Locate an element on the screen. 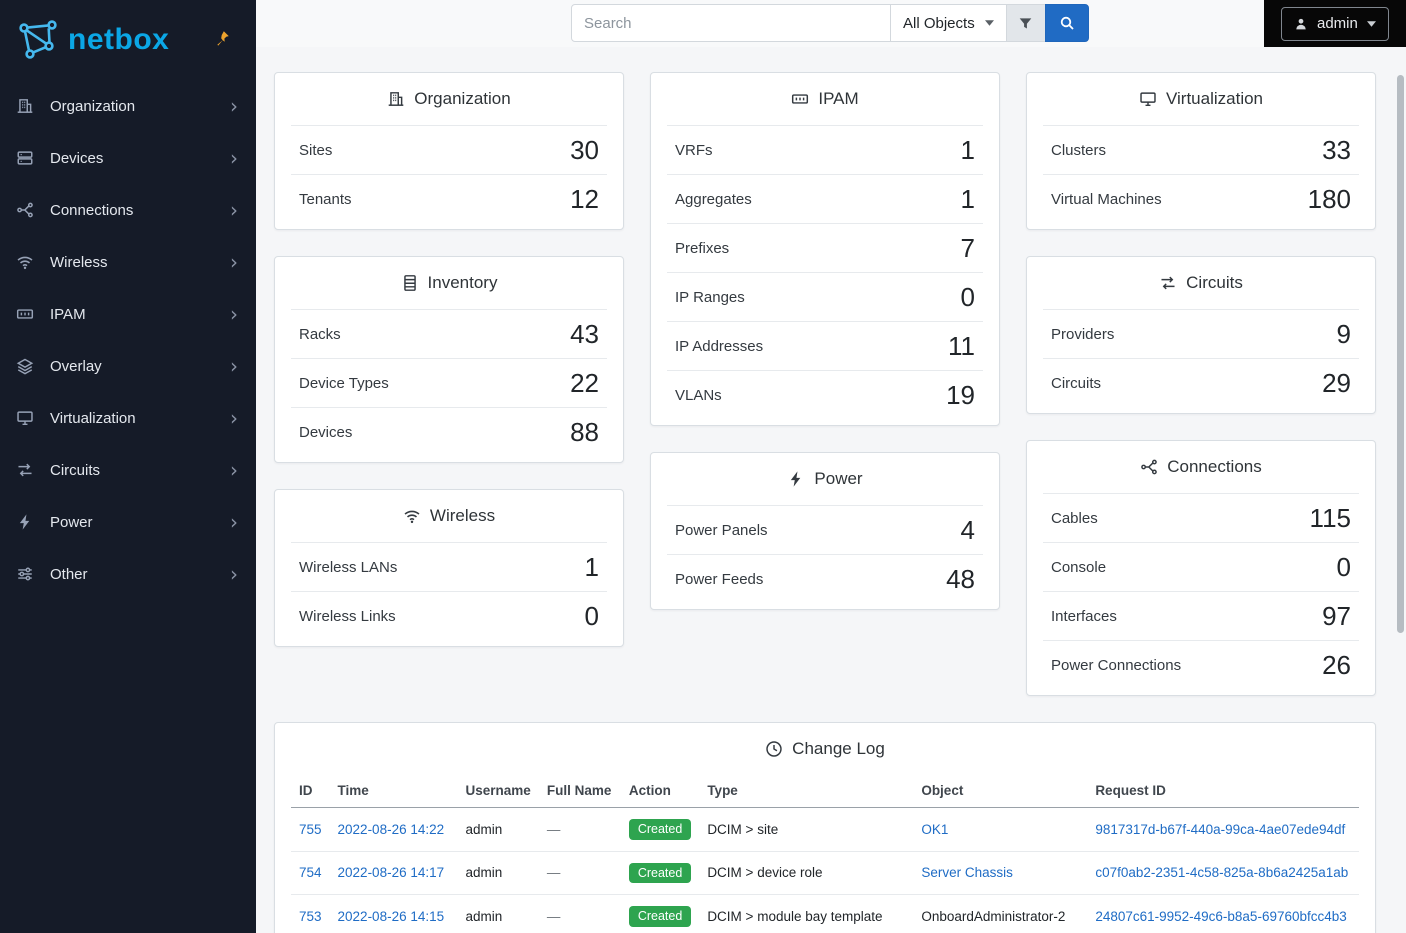  stat-label: Wireless LANs is located at coordinates (348, 567).